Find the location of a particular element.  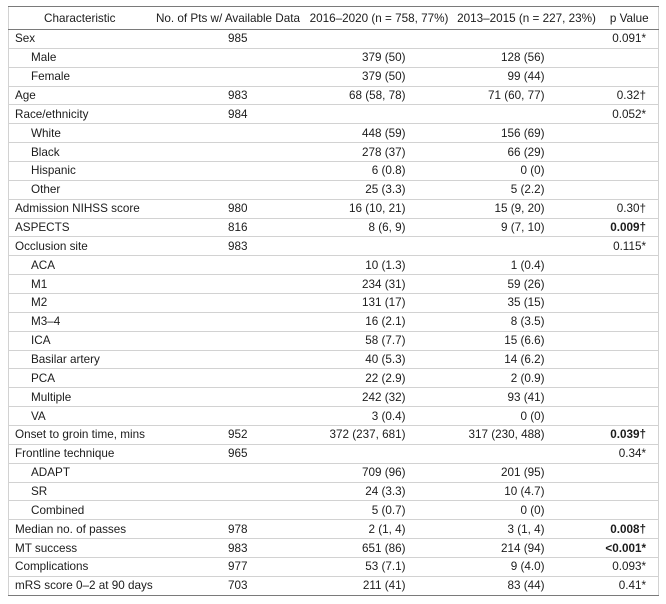

table-row: Occlusion site 983 0.115* is located at coordinates (333, 246).